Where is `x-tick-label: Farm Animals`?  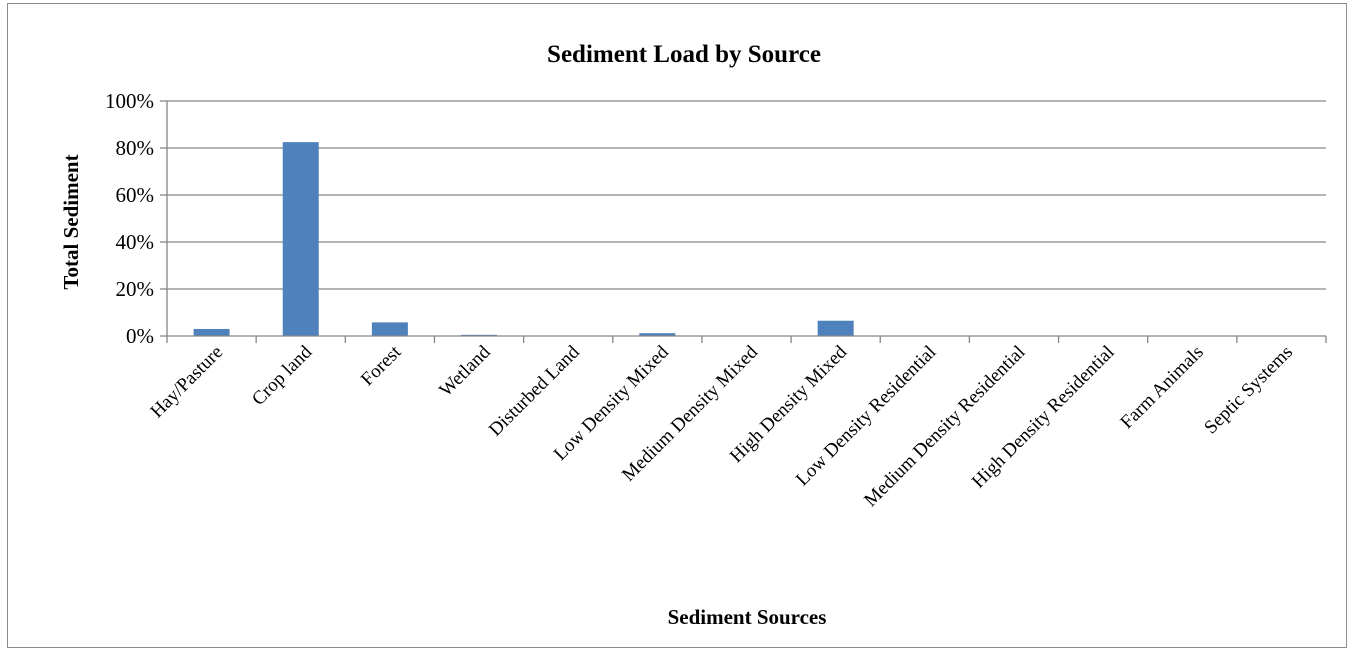
x-tick-label: Farm Animals is located at coordinates (1161, 387).